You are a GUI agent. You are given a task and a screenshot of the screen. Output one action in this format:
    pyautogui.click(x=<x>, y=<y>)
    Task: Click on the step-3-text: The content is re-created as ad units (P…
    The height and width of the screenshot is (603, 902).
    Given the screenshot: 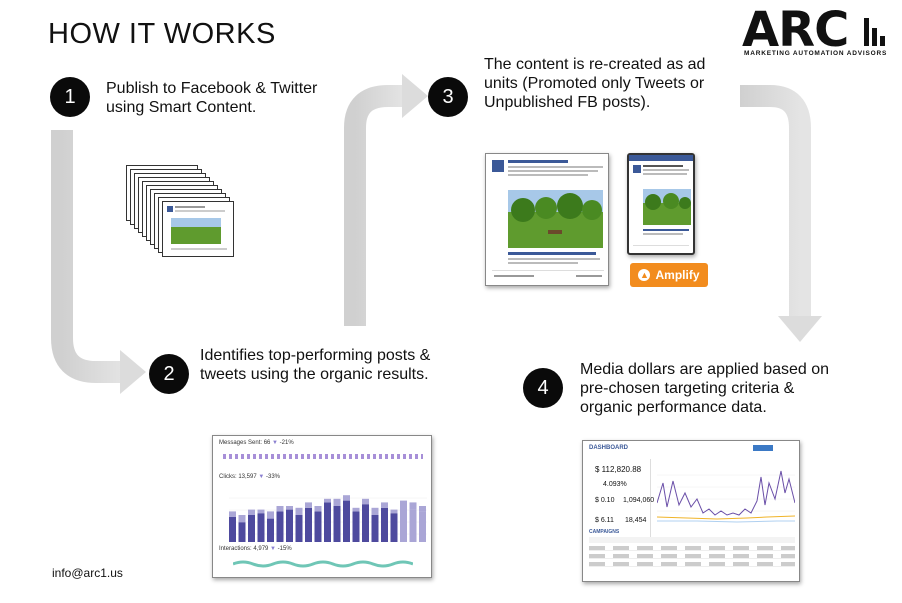 What is the action you would take?
    pyautogui.click(x=594, y=83)
    